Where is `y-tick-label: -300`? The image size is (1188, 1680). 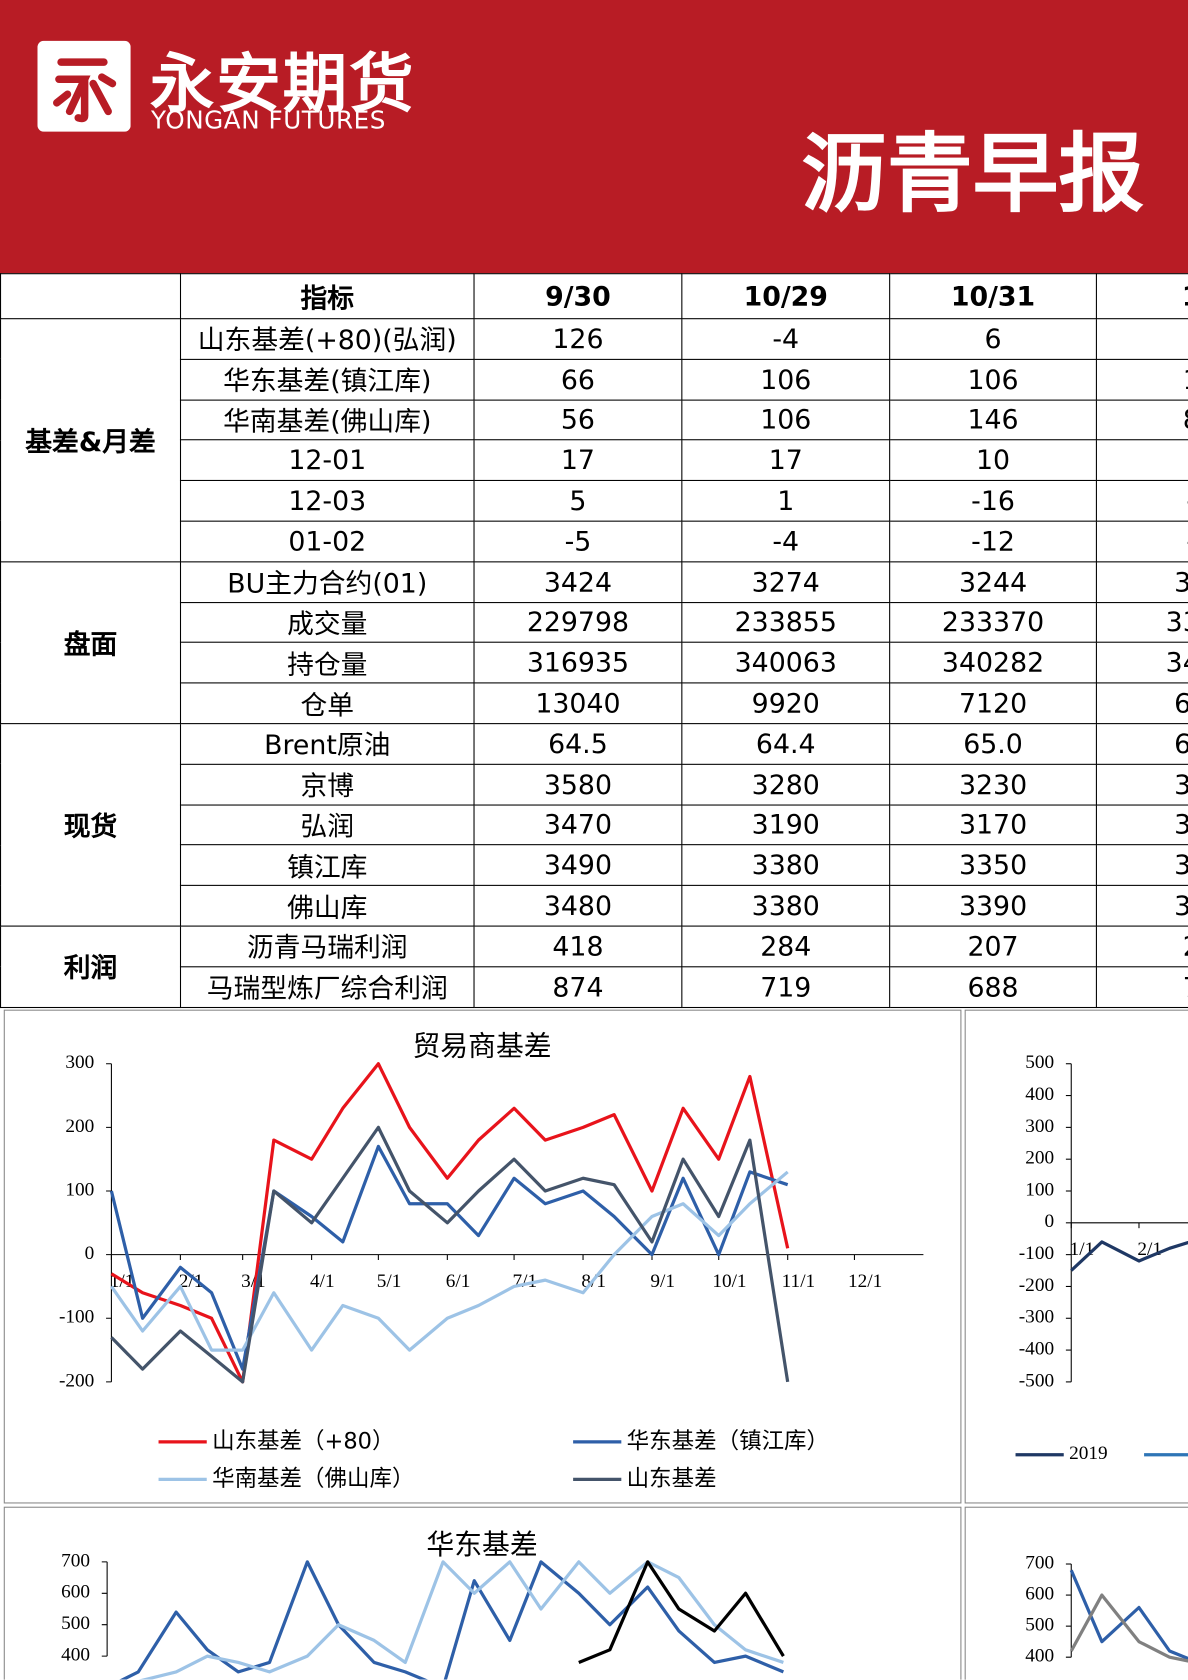 y-tick-label: -300 is located at coordinates (1036, 1317).